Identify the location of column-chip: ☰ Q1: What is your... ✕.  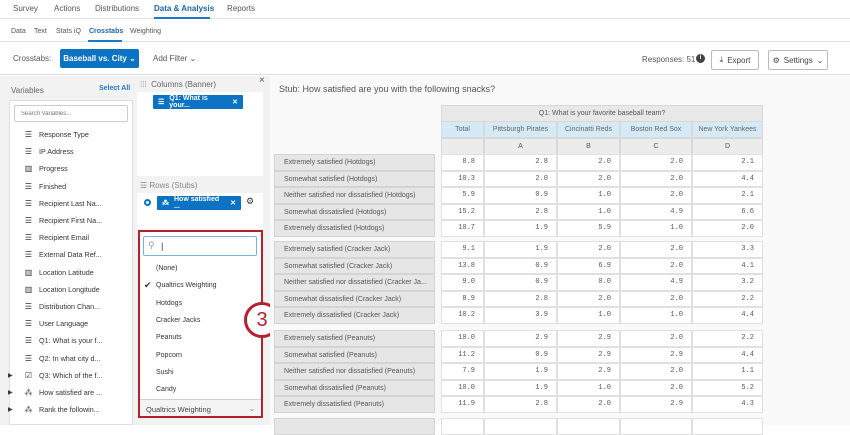
(198, 102).